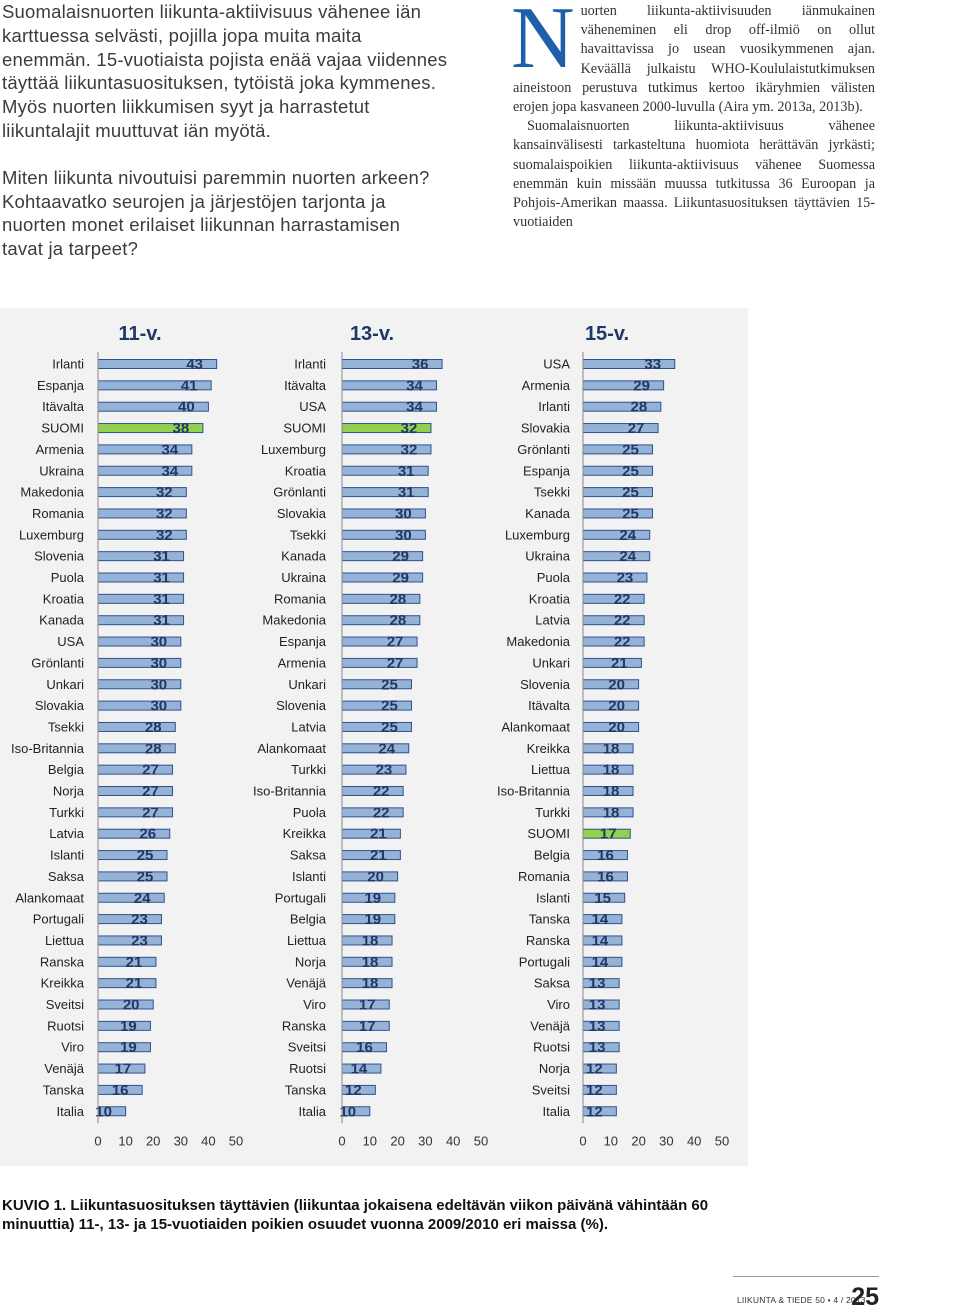  What do you see at coordinates (381, 812) in the screenshot?
I see `value-label: 22` at bounding box center [381, 812].